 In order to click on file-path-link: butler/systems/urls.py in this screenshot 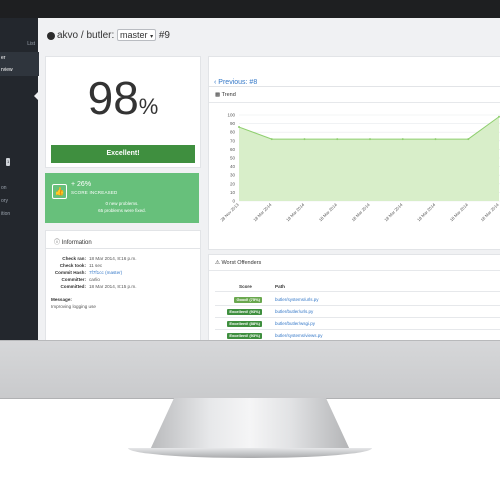, I will do `click(297, 299)`.